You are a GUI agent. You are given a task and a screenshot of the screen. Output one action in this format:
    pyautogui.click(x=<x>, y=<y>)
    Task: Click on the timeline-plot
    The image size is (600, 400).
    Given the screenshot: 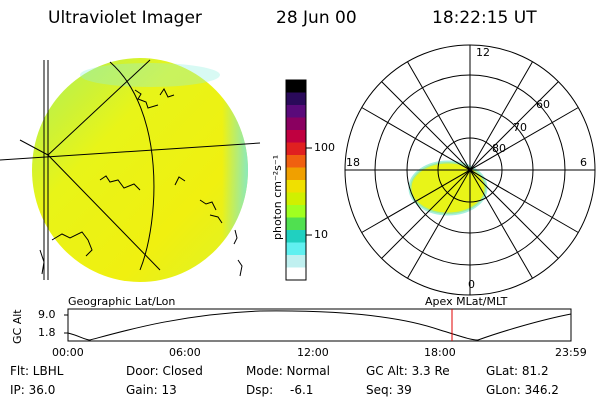 What is the action you would take?
    pyautogui.click(x=318, y=325)
    